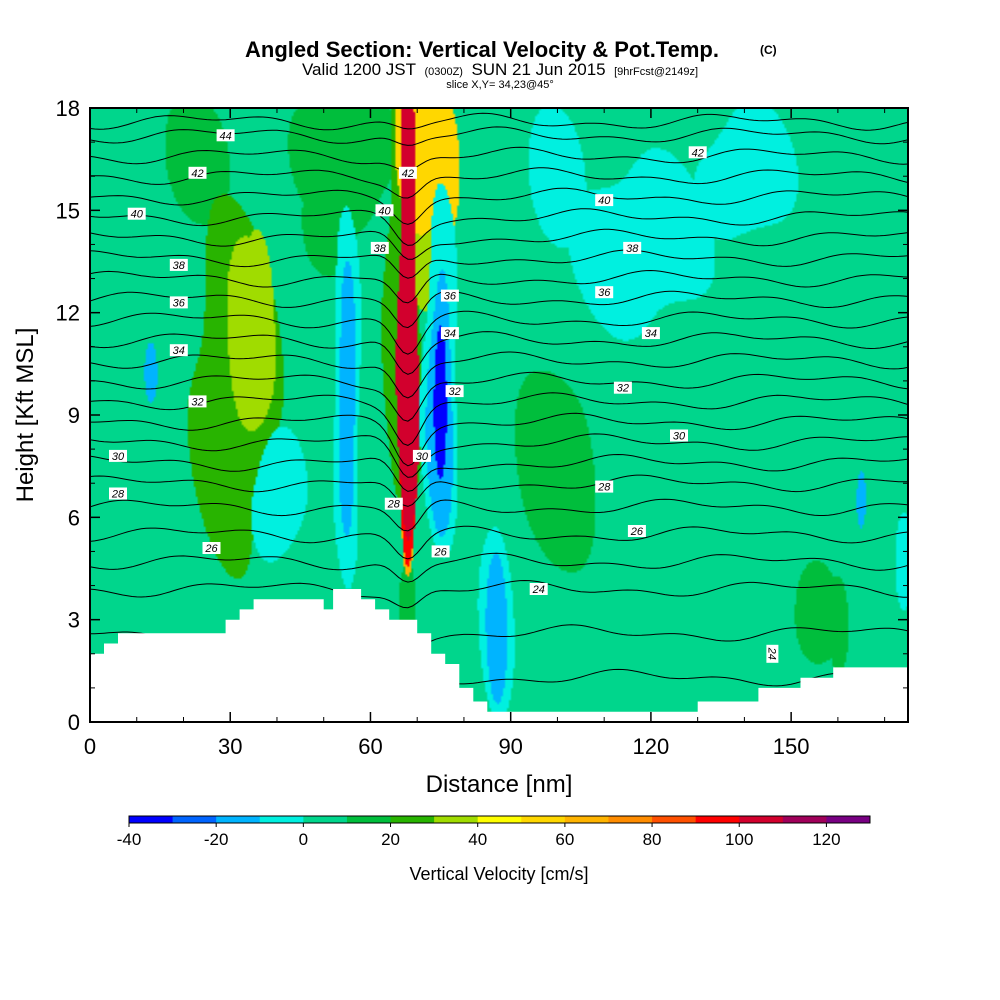 This screenshot has height=1000, width=1000. Describe the element at coordinates (477, 839) in the screenshot. I see `colorbar-tick-label: 40` at that location.